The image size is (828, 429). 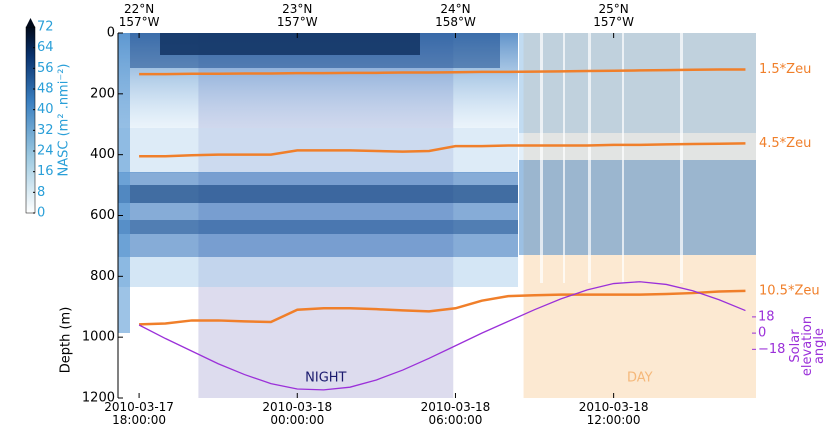 What do you see at coordinates (771, 349) in the screenshot?
I see `y2-tick-label: −18` at bounding box center [771, 349].